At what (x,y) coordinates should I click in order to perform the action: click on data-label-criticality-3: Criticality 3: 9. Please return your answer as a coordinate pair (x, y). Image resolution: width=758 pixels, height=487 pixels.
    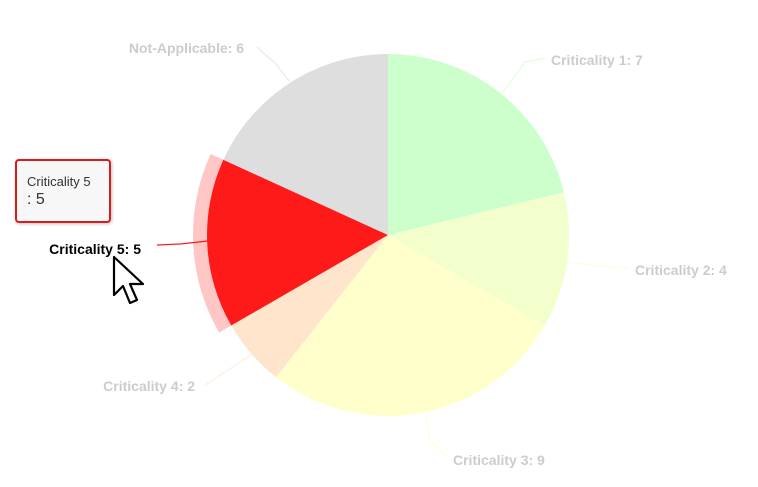
    Looking at the image, I should click on (499, 460).